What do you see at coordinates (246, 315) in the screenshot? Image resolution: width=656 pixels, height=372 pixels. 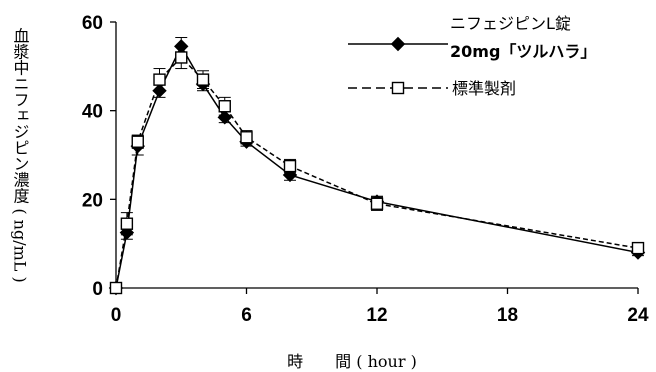 I see `x-tick-label: 6` at bounding box center [246, 315].